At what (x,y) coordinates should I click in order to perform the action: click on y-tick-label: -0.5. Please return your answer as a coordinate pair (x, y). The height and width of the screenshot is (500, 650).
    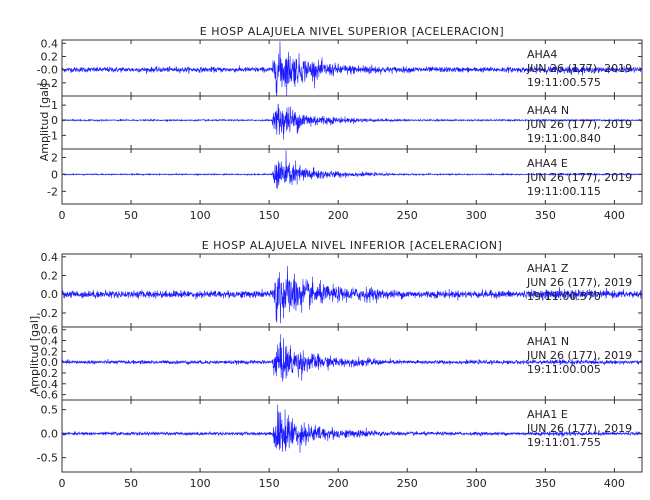
    Looking at the image, I should click on (47, 458).